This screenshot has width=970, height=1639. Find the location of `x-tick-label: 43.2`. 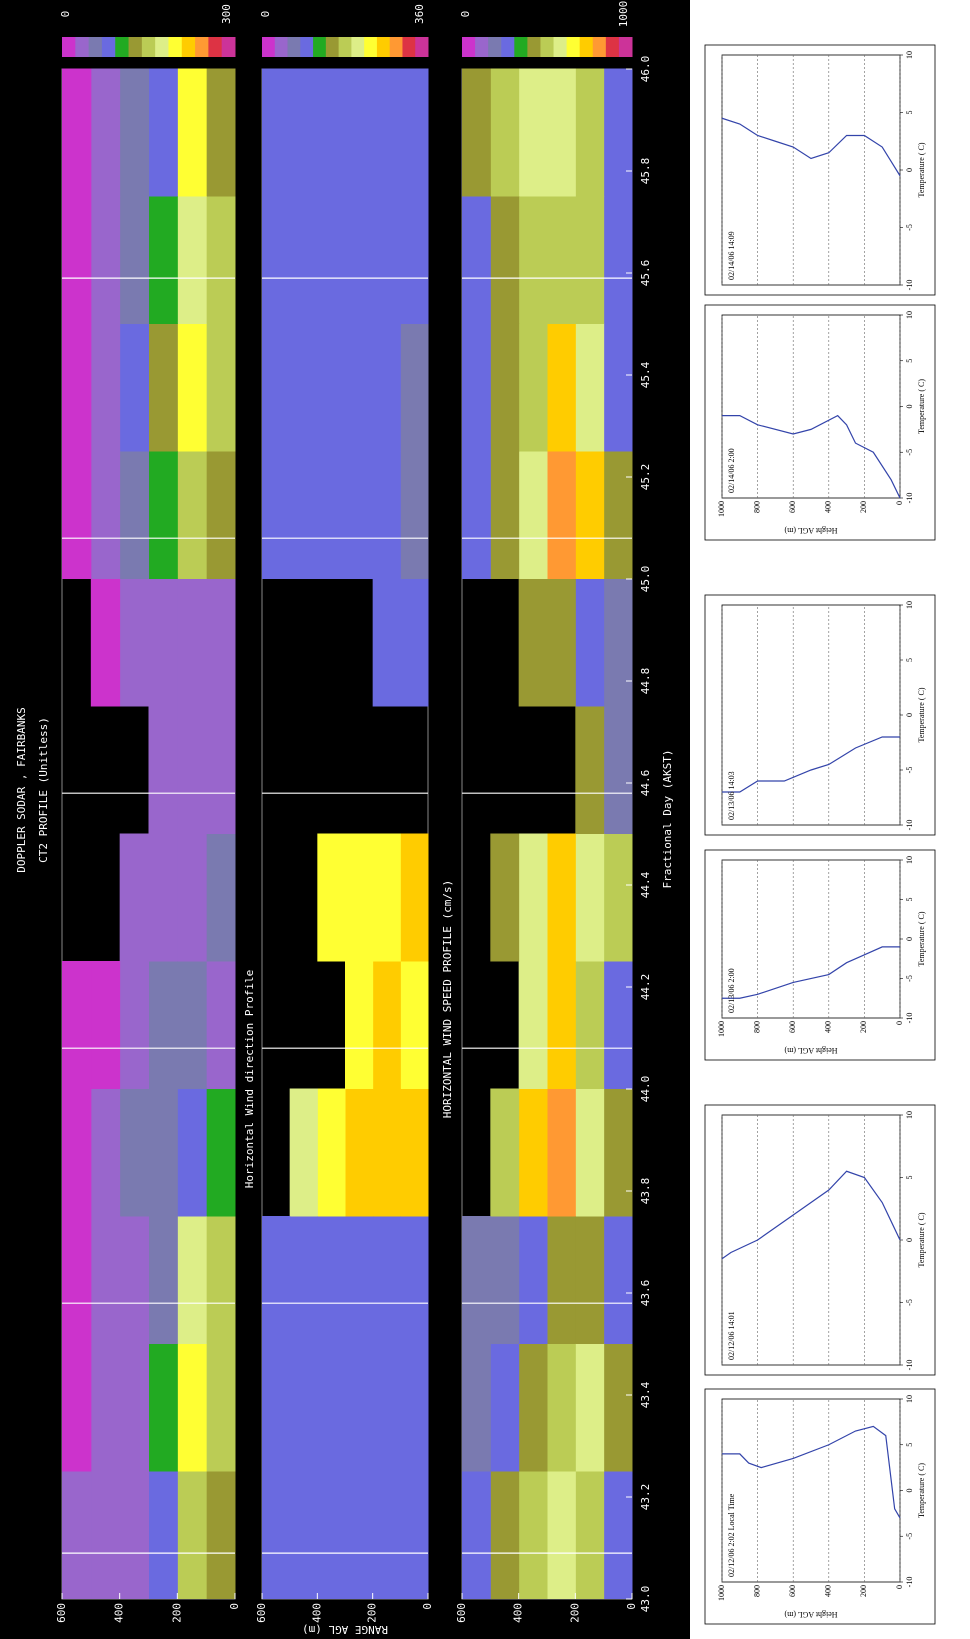

x-tick-label: 43.2 is located at coordinates (645, 1497).